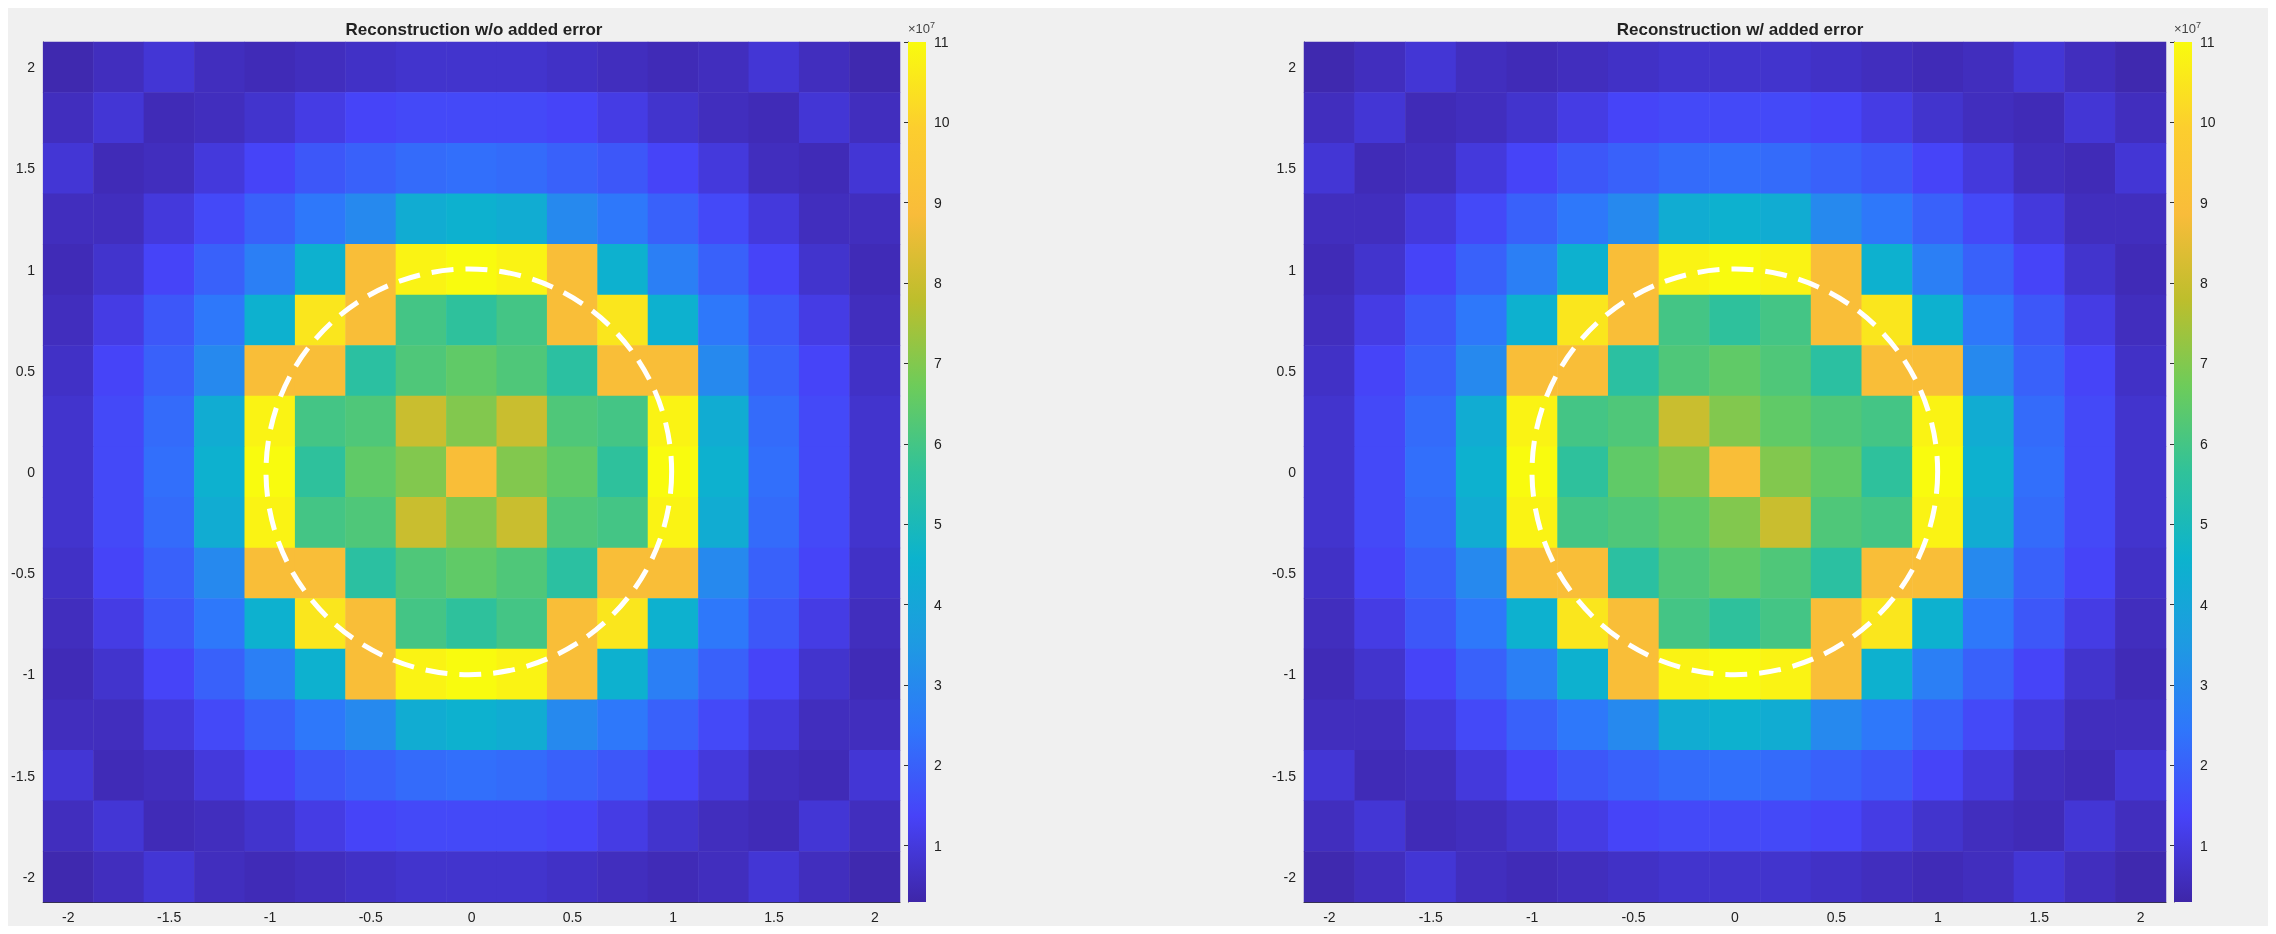 Image resolution: width=2276 pixels, height=934 pixels. I want to click on chart-title: Reconstruction w/o added error, so click(474, 29).